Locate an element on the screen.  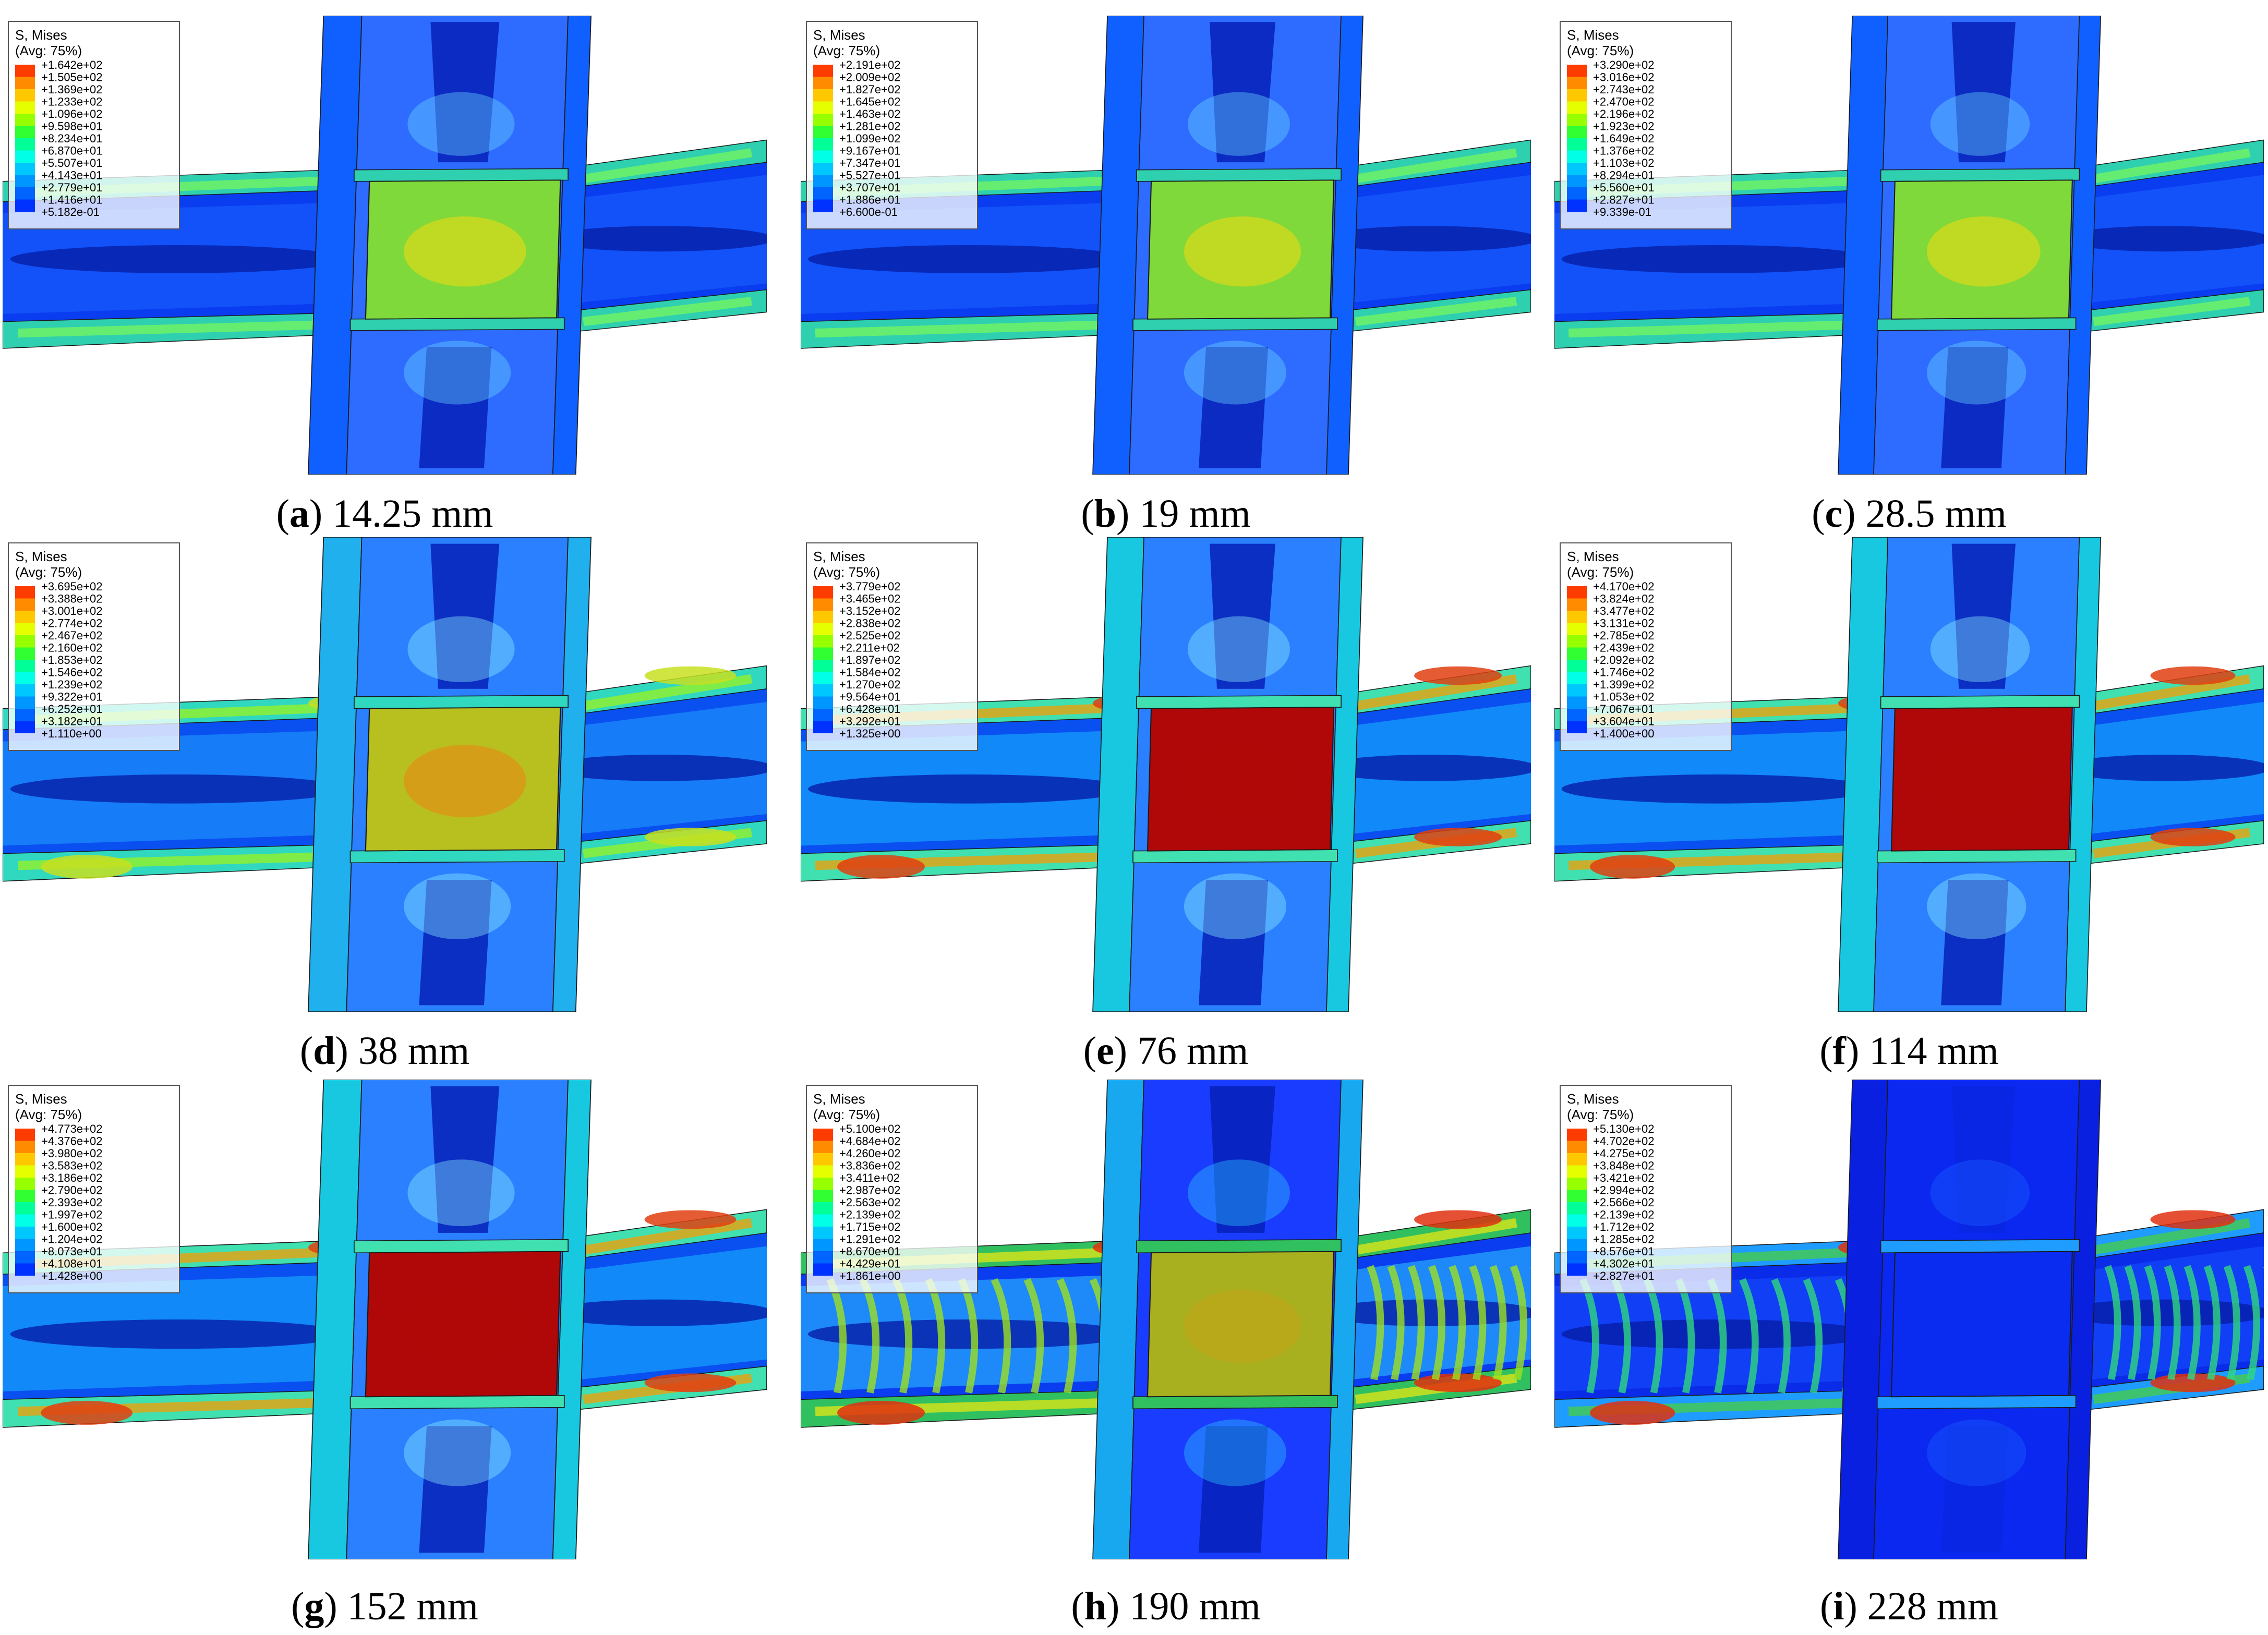
legend-value: +1.886e+01 is located at coordinates (869, 200).